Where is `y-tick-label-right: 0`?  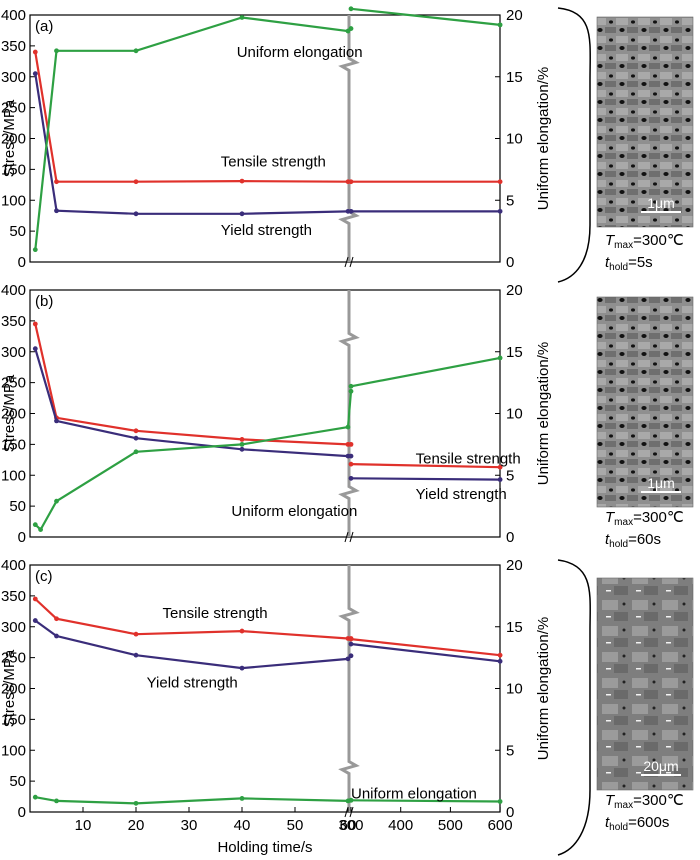 y-tick-label-right: 0 is located at coordinates (510, 537).